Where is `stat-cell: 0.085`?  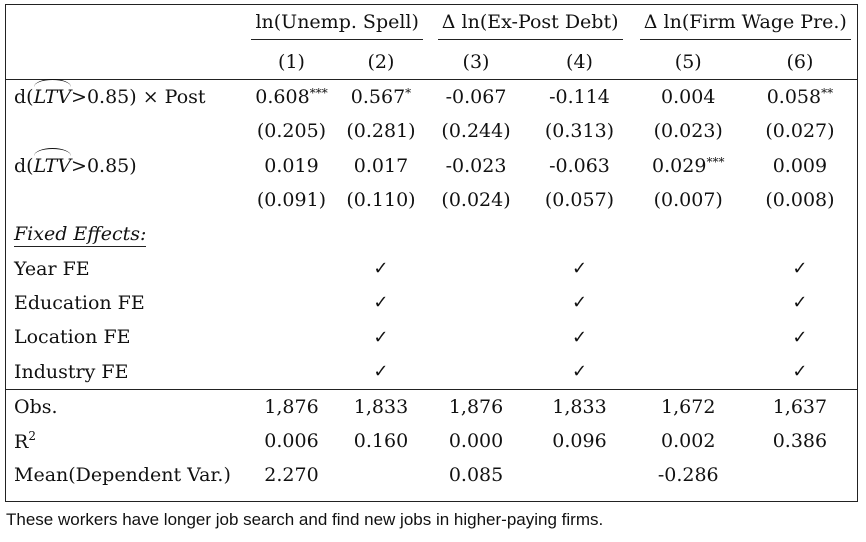
stat-cell: 0.085 is located at coordinates (476, 475).